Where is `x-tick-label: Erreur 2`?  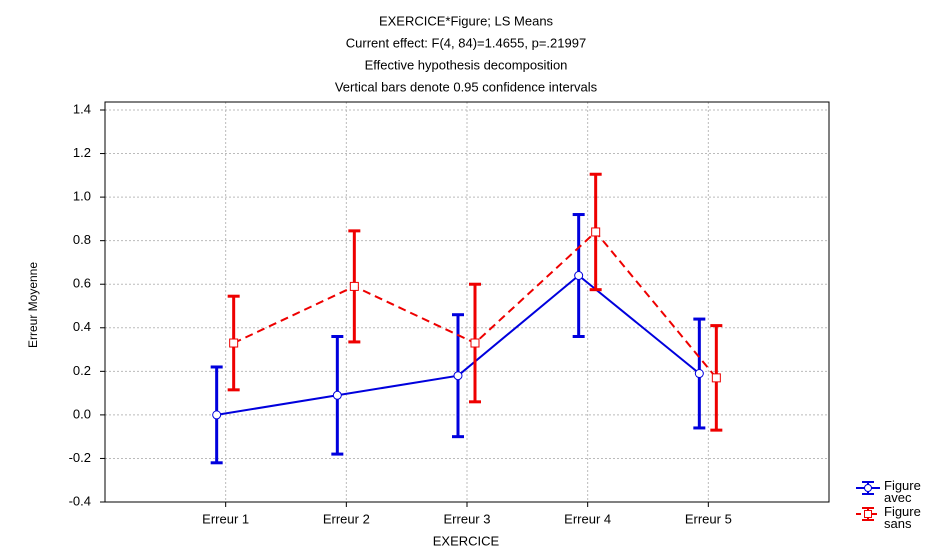
x-tick-label: Erreur 2 is located at coordinates (346, 518).